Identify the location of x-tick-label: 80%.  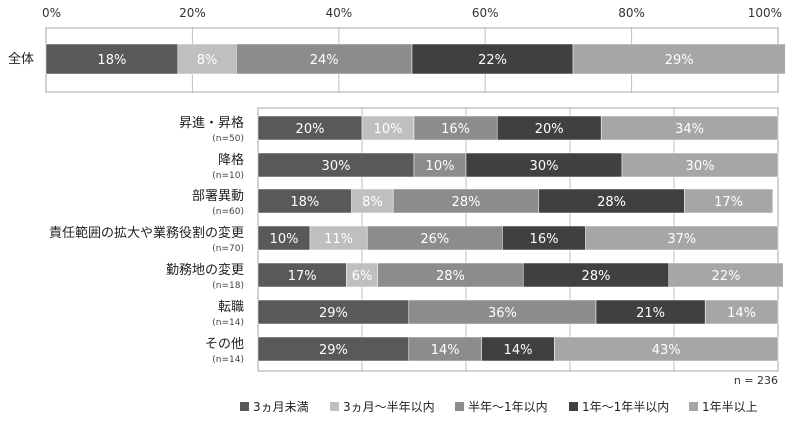
(631, 13).